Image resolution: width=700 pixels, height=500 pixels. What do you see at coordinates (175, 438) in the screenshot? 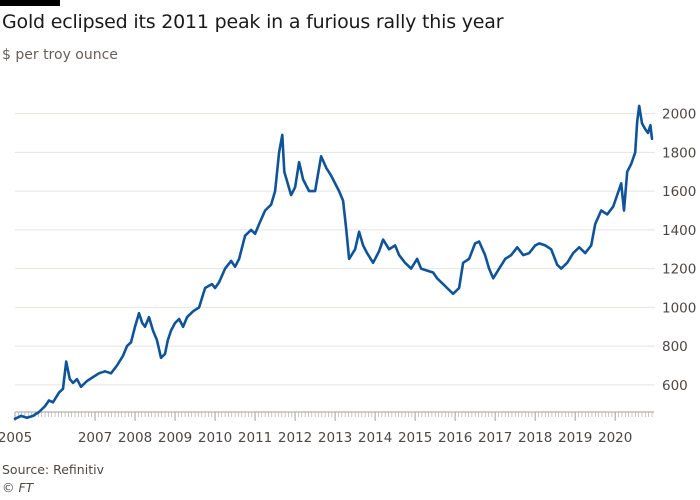
I see `x-tick-label-2009: 2009` at bounding box center [175, 438].